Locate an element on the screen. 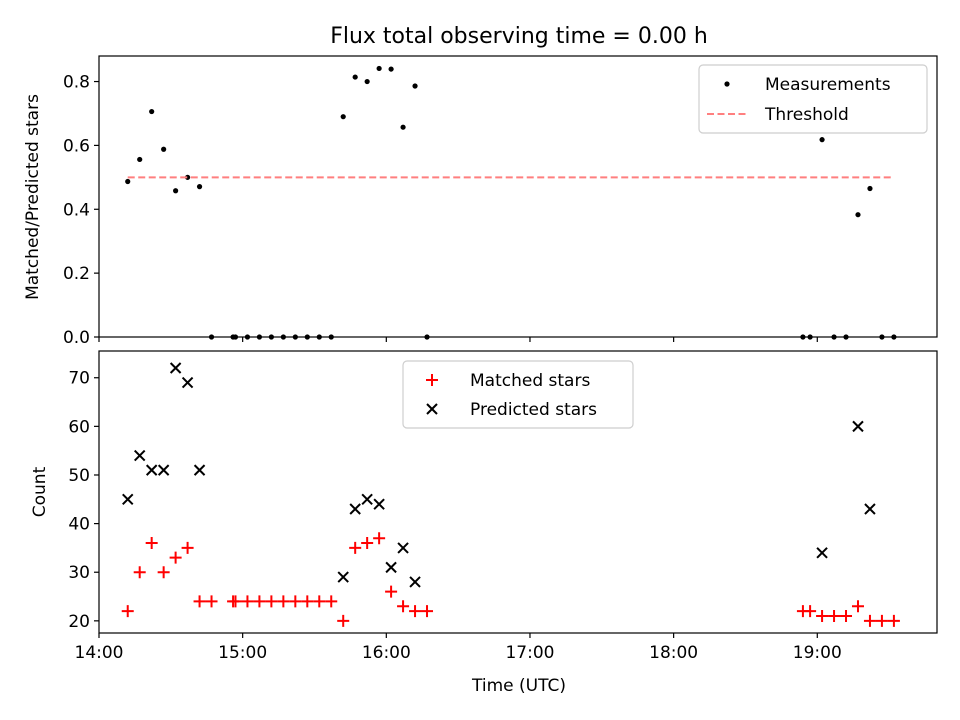 This screenshot has height=720, width=960. bottom-x-axis-label: Time (UTC) is located at coordinates (518, 686).